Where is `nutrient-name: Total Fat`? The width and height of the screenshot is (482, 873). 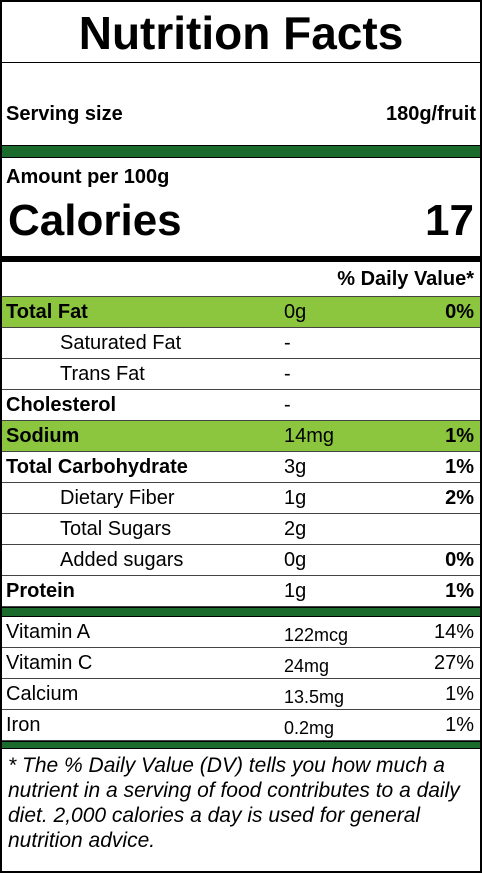
nutrient-name: Total Fat is located at coordinates (47, 312).